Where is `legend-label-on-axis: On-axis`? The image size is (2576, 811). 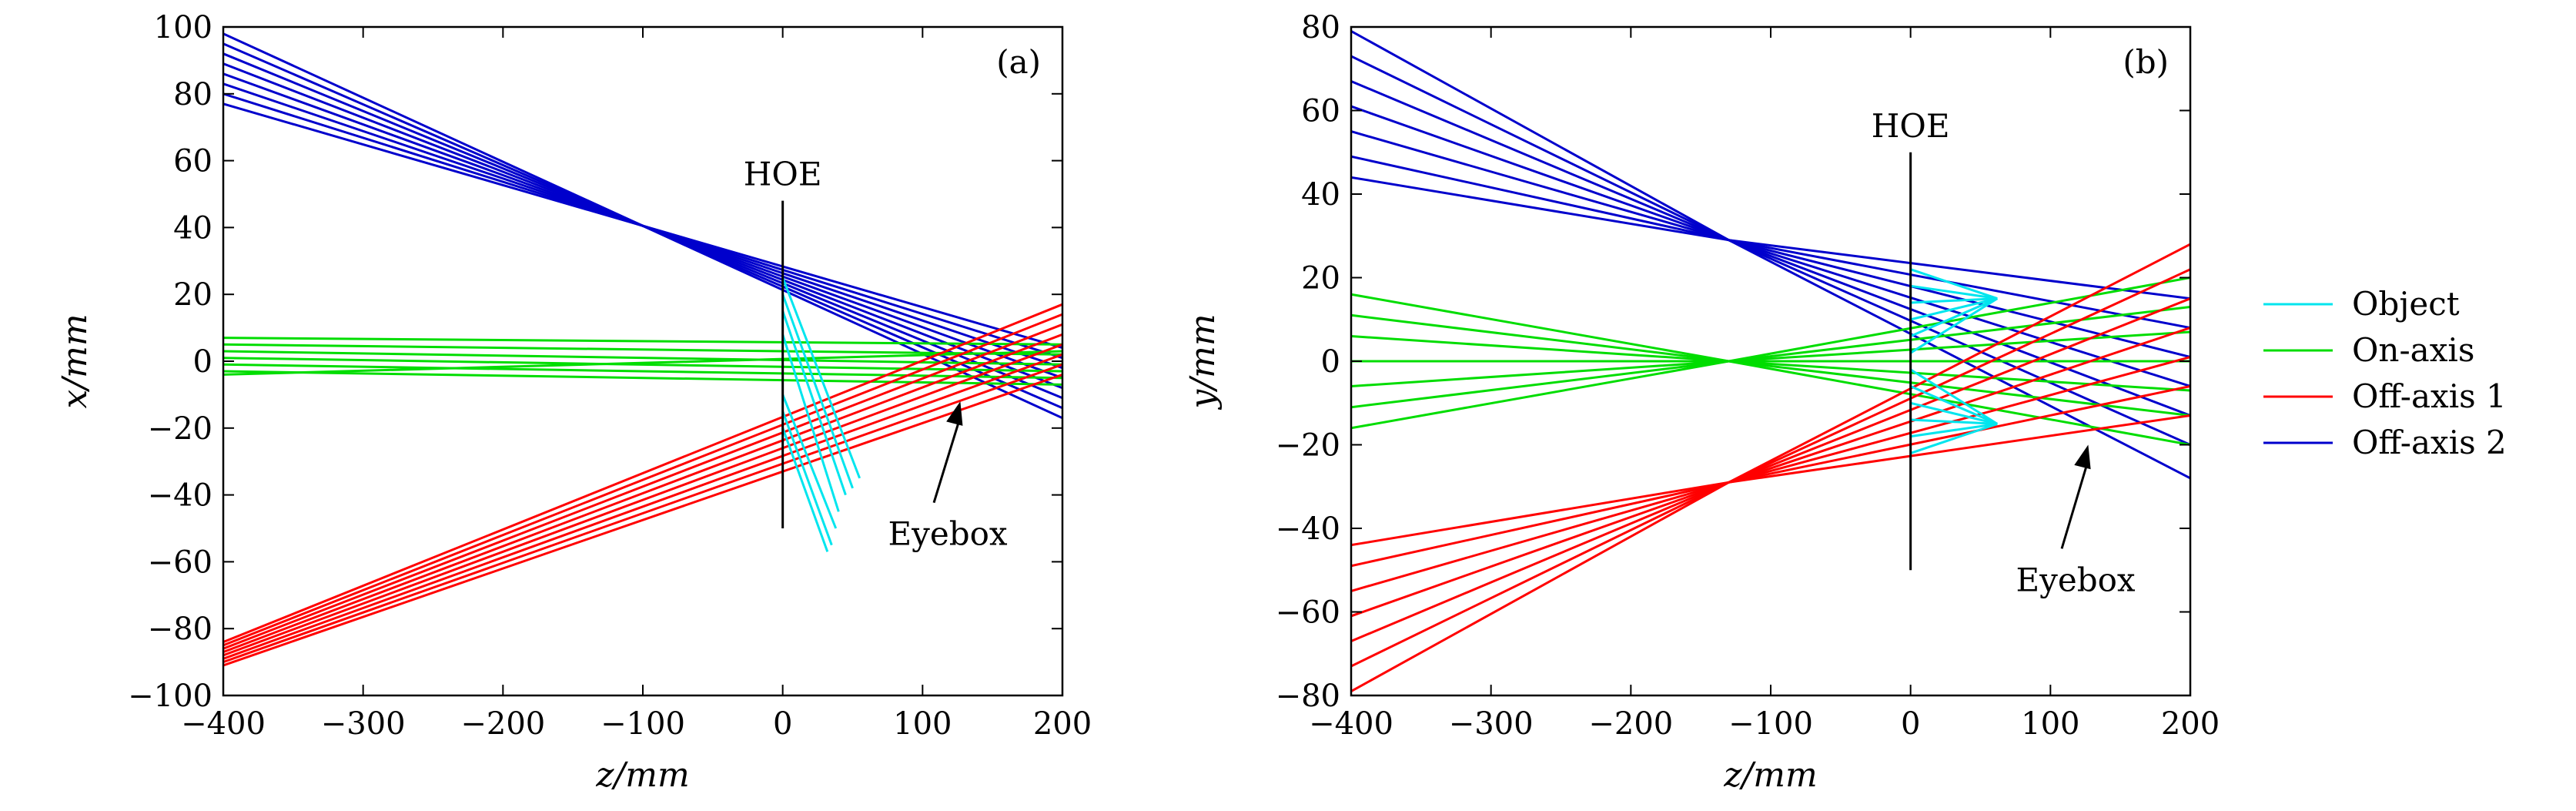 legend-label-on-axis: On-axis is located at coordinates (2413, 350).